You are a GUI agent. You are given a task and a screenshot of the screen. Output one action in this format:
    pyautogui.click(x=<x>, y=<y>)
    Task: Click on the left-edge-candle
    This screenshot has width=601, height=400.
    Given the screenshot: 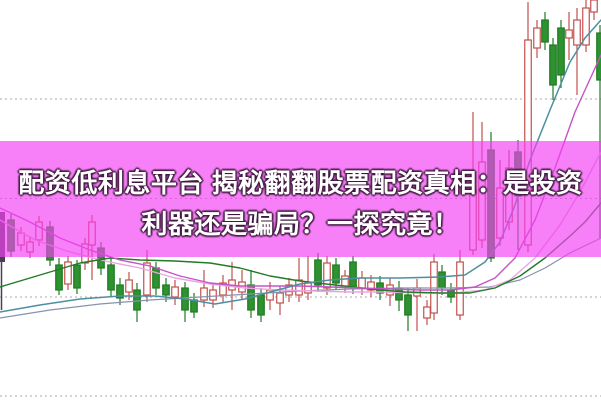 What is the action you would take?
    pyautogui.click(x=2, y=261)
    